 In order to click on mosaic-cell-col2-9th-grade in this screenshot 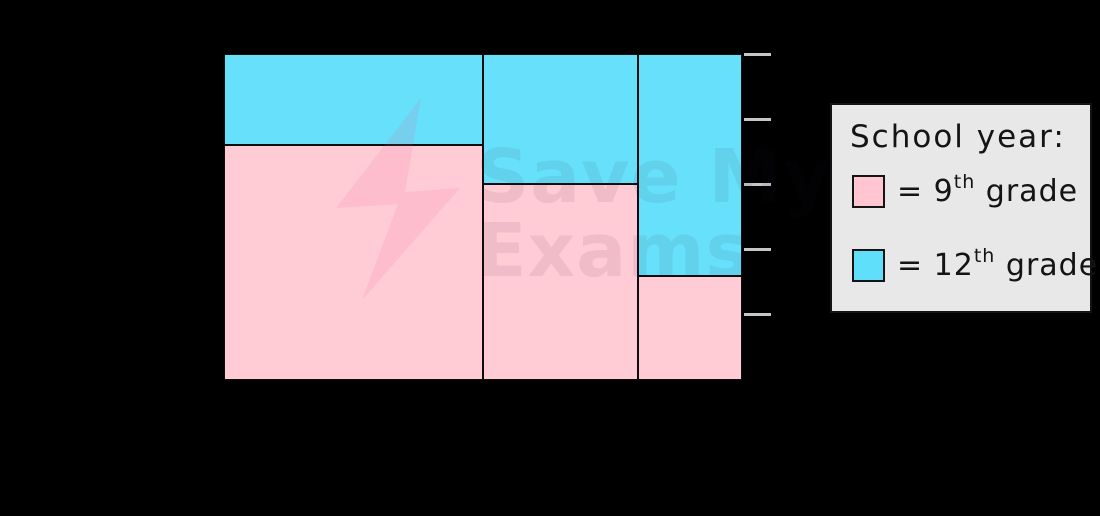, I will do `click(561, 282)`.